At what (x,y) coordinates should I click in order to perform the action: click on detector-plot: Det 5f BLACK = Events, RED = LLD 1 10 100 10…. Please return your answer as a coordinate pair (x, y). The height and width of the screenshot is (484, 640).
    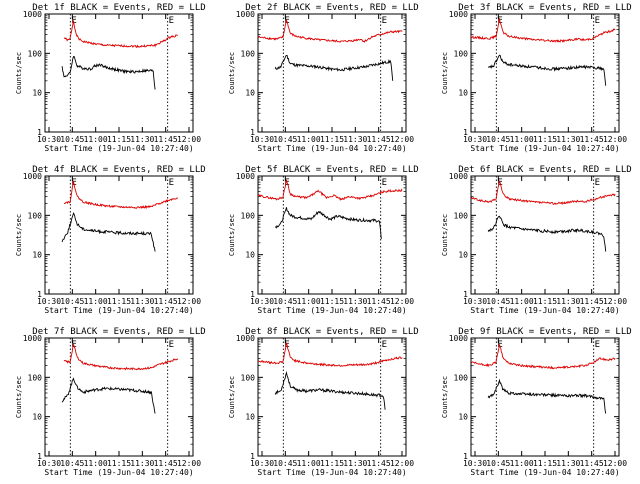
    Looking at the image, I should click on (323, 240).